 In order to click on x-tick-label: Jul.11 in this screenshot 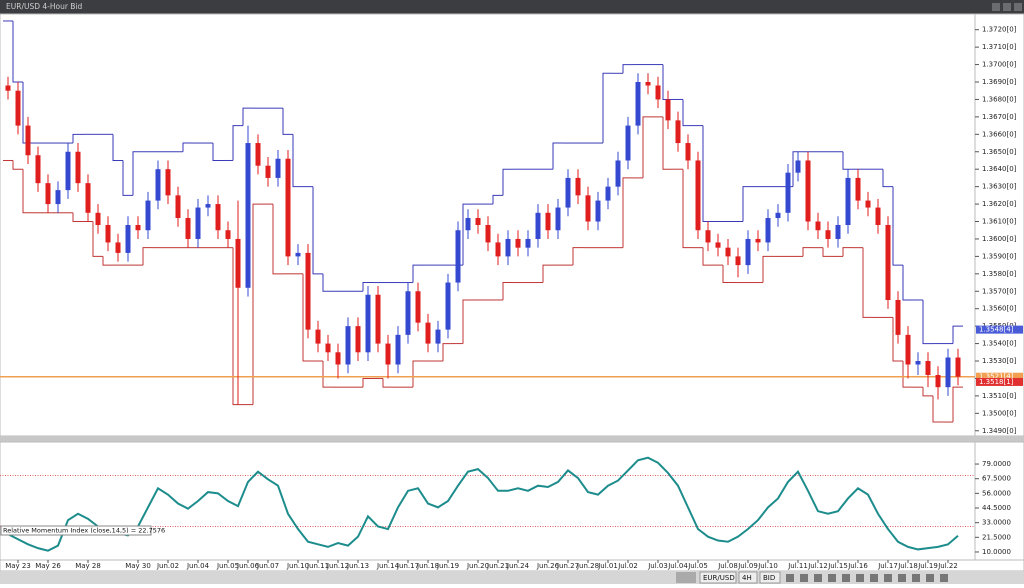, I will do `click(797, 566)`.